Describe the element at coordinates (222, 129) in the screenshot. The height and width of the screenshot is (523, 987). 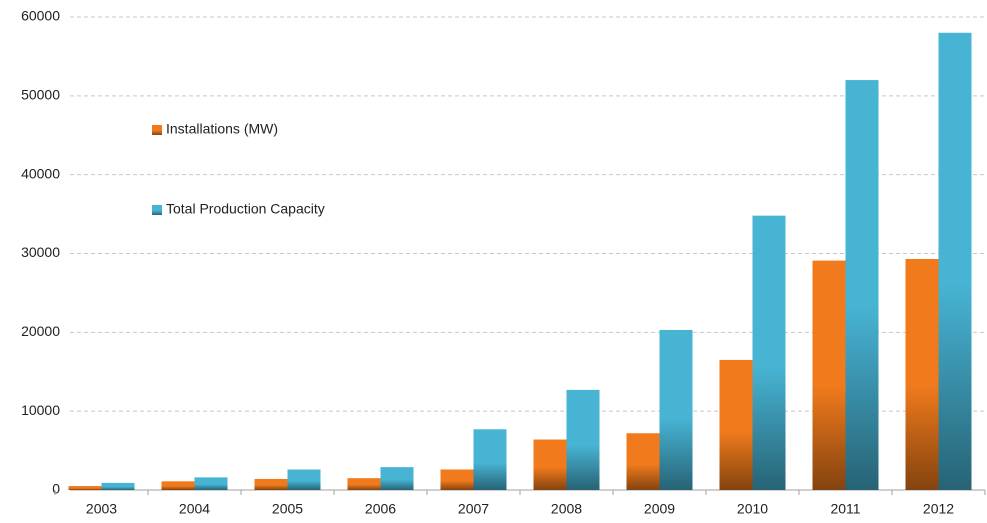
I see `legend-label: Installations (MW)` at that location.